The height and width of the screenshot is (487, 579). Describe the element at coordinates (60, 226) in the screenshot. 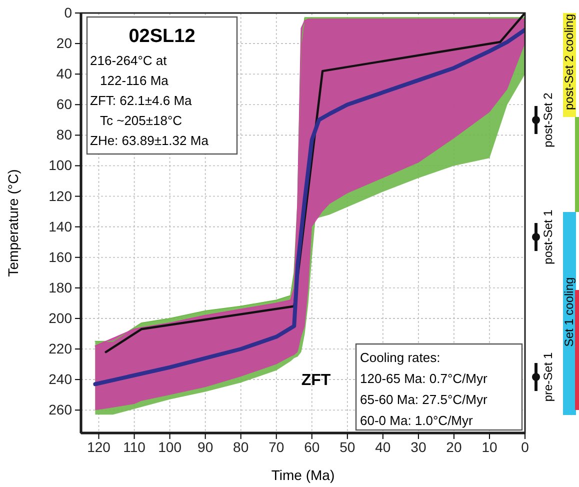

I see `y-tick-label: 140` at that location.